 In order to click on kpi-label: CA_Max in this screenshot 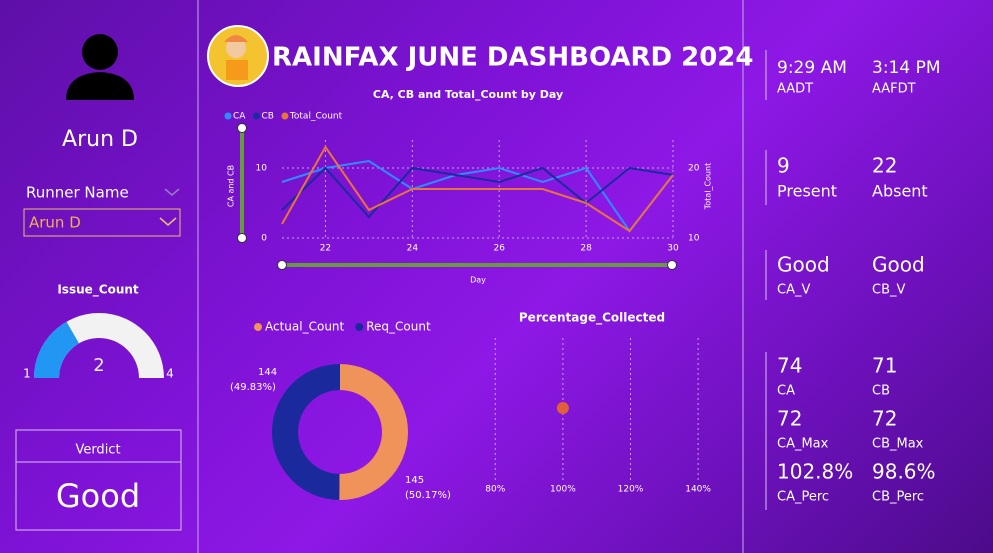, I will do `click(803, 444)`.